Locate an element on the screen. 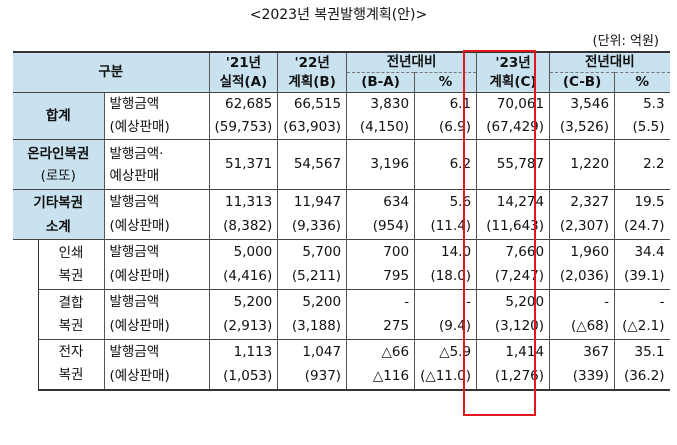 This screenshot has height=445, width=677. cell: (2,913) is located at coordinates (243, 327).